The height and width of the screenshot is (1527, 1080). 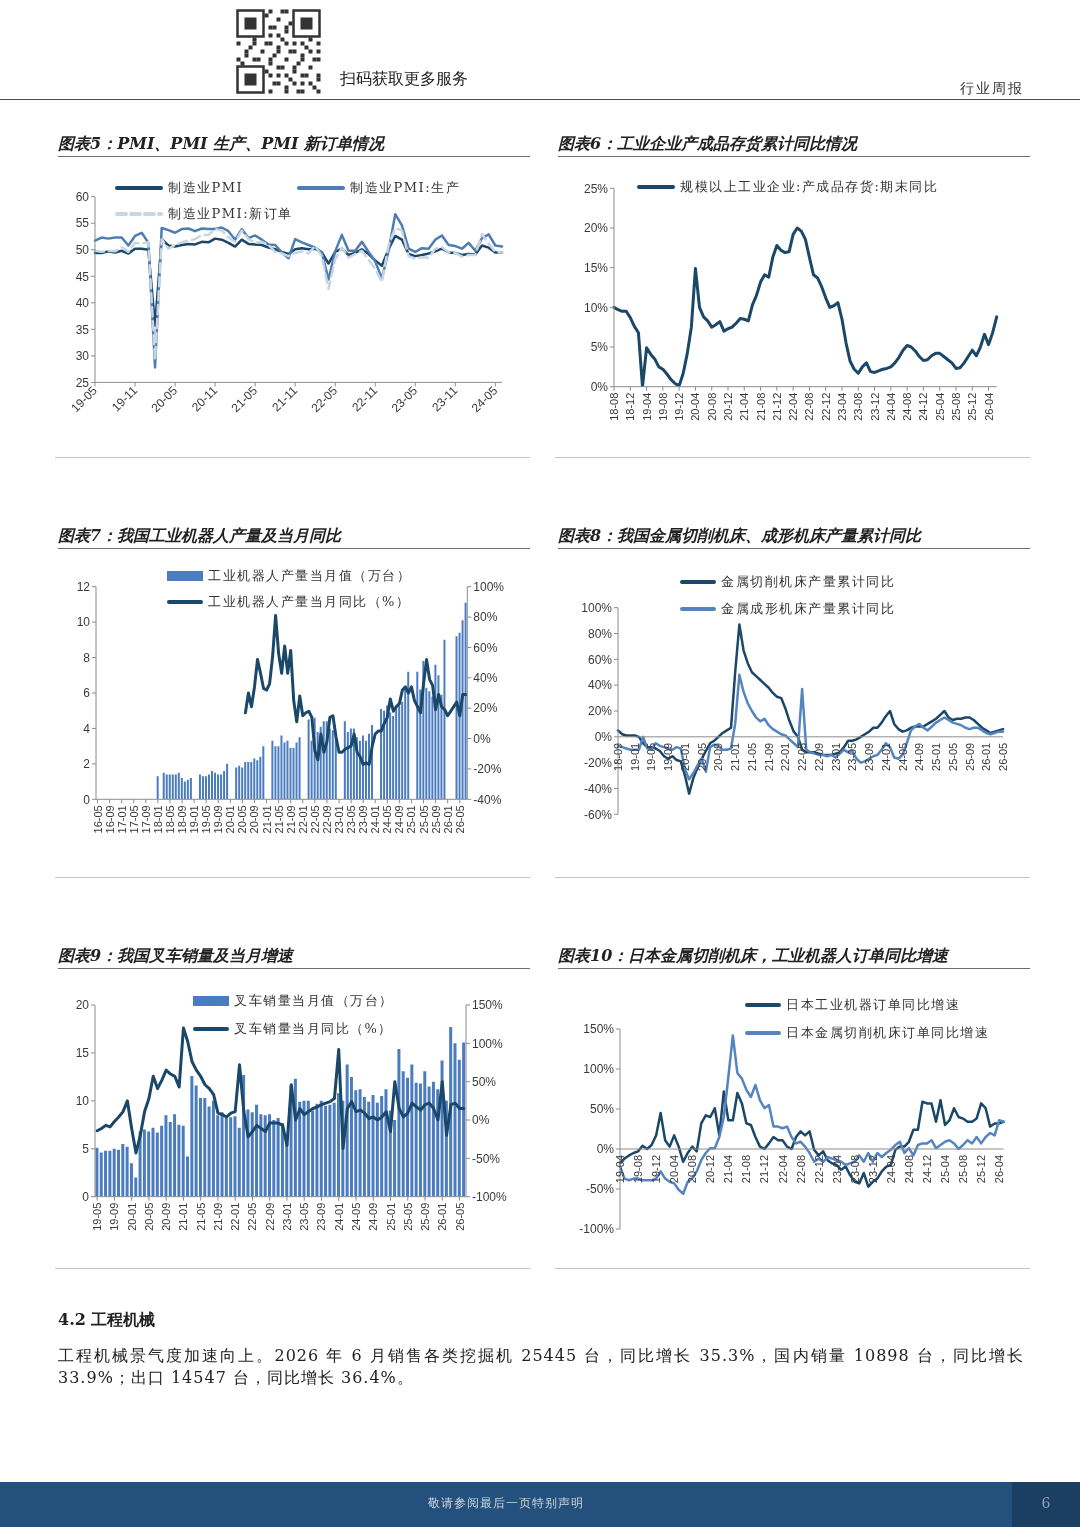 What do you see at coordinates (711, 406) in the screenshot?
I see `x-tick-label: 20-08` at bounding box center [711, 406].